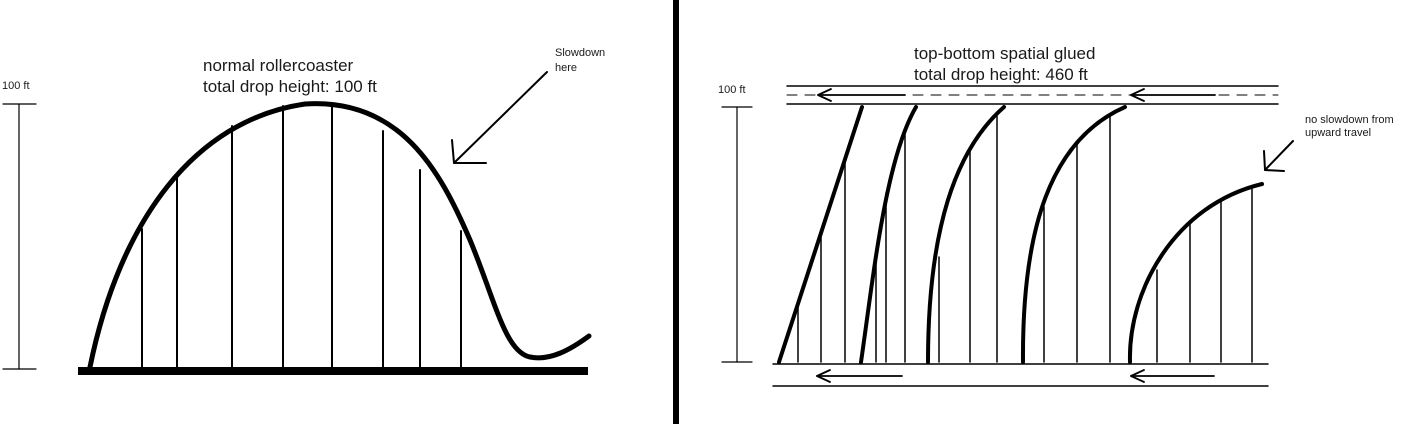  What do you see at coordinates (1001, 74) in the screenshot?
I see `right-title-line2: total drop height: 460 ft` at bounding box center [1001, 74].